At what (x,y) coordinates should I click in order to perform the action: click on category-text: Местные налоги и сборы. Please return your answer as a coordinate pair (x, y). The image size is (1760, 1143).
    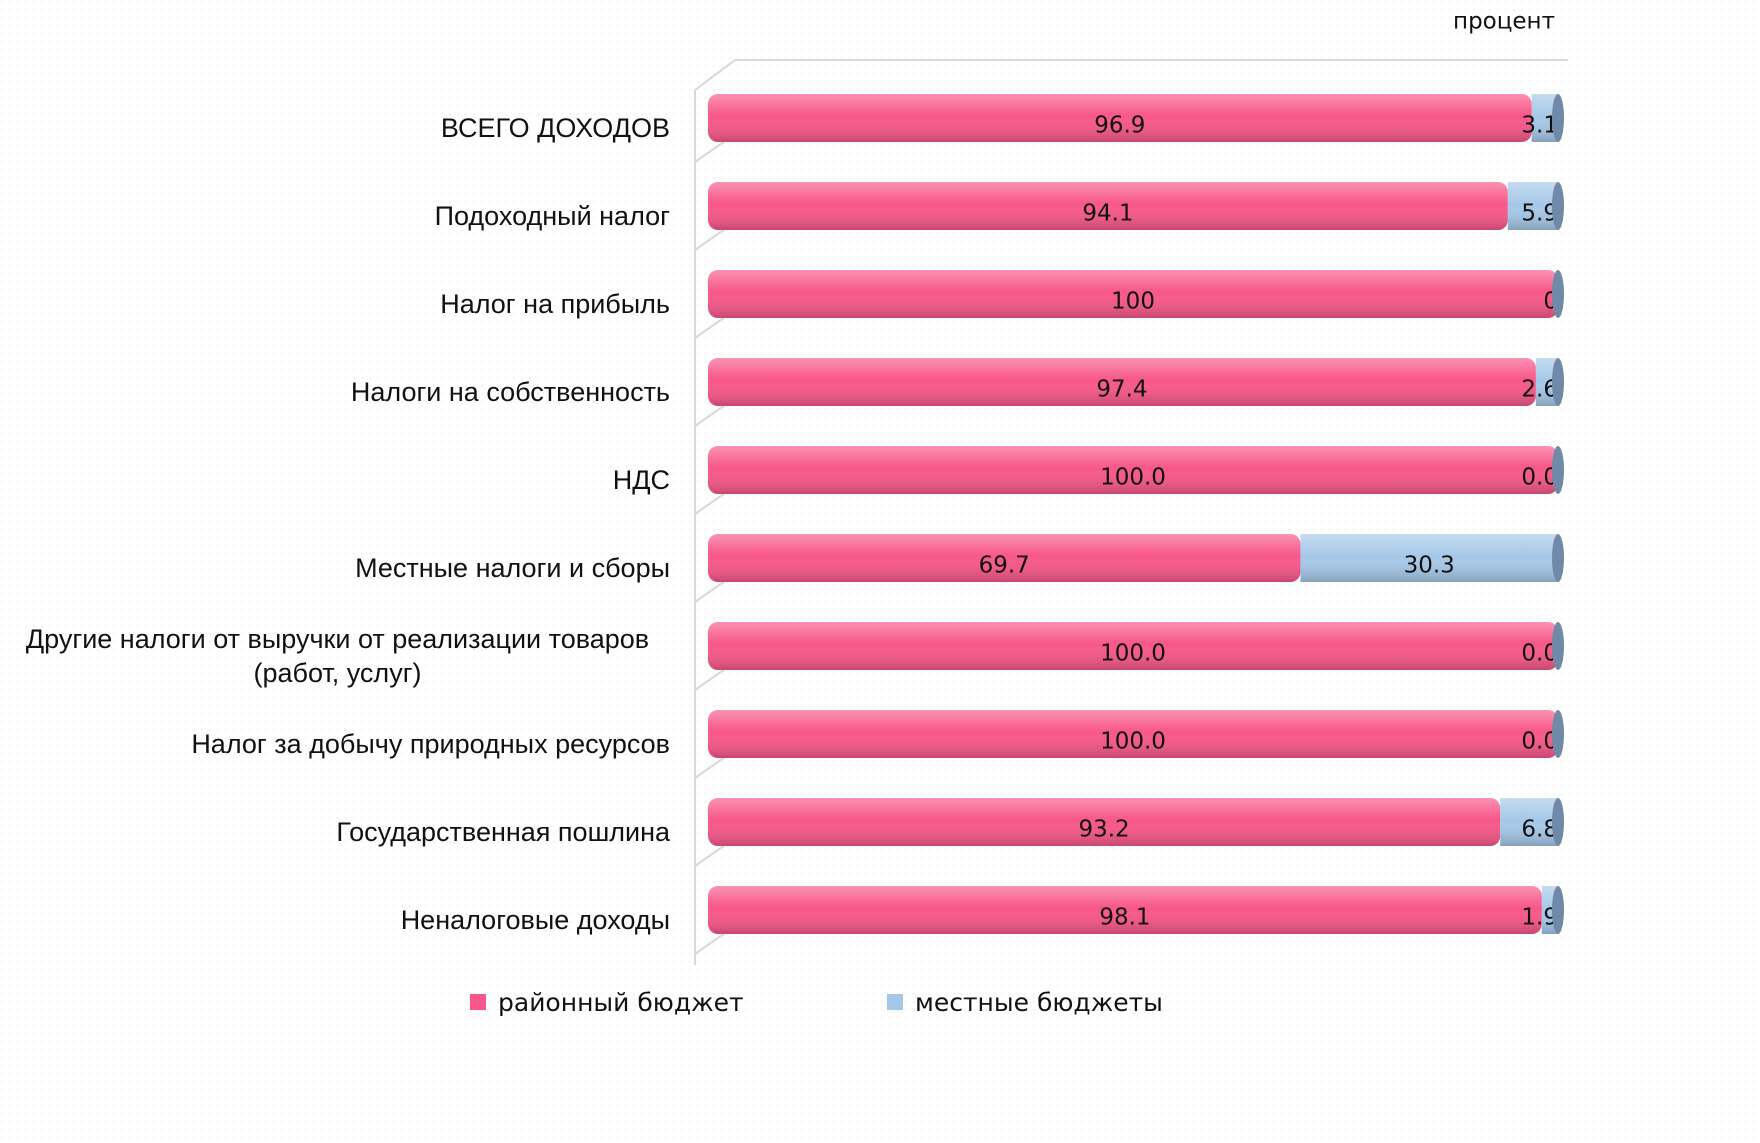
    Looking at the image, I should click on (512, 568).